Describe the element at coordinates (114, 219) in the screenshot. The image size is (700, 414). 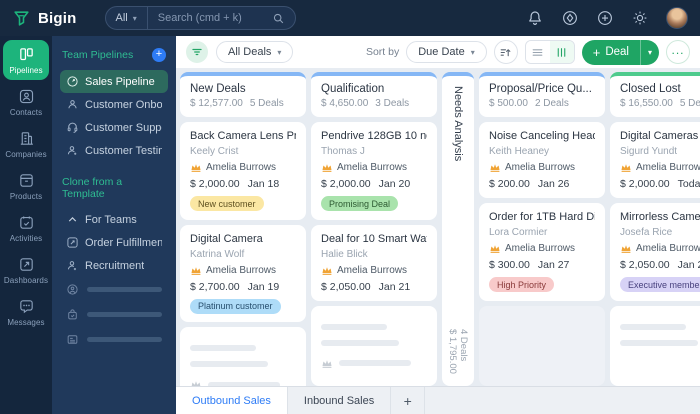
I see `template-group-for-teams: For Teams` at that location.